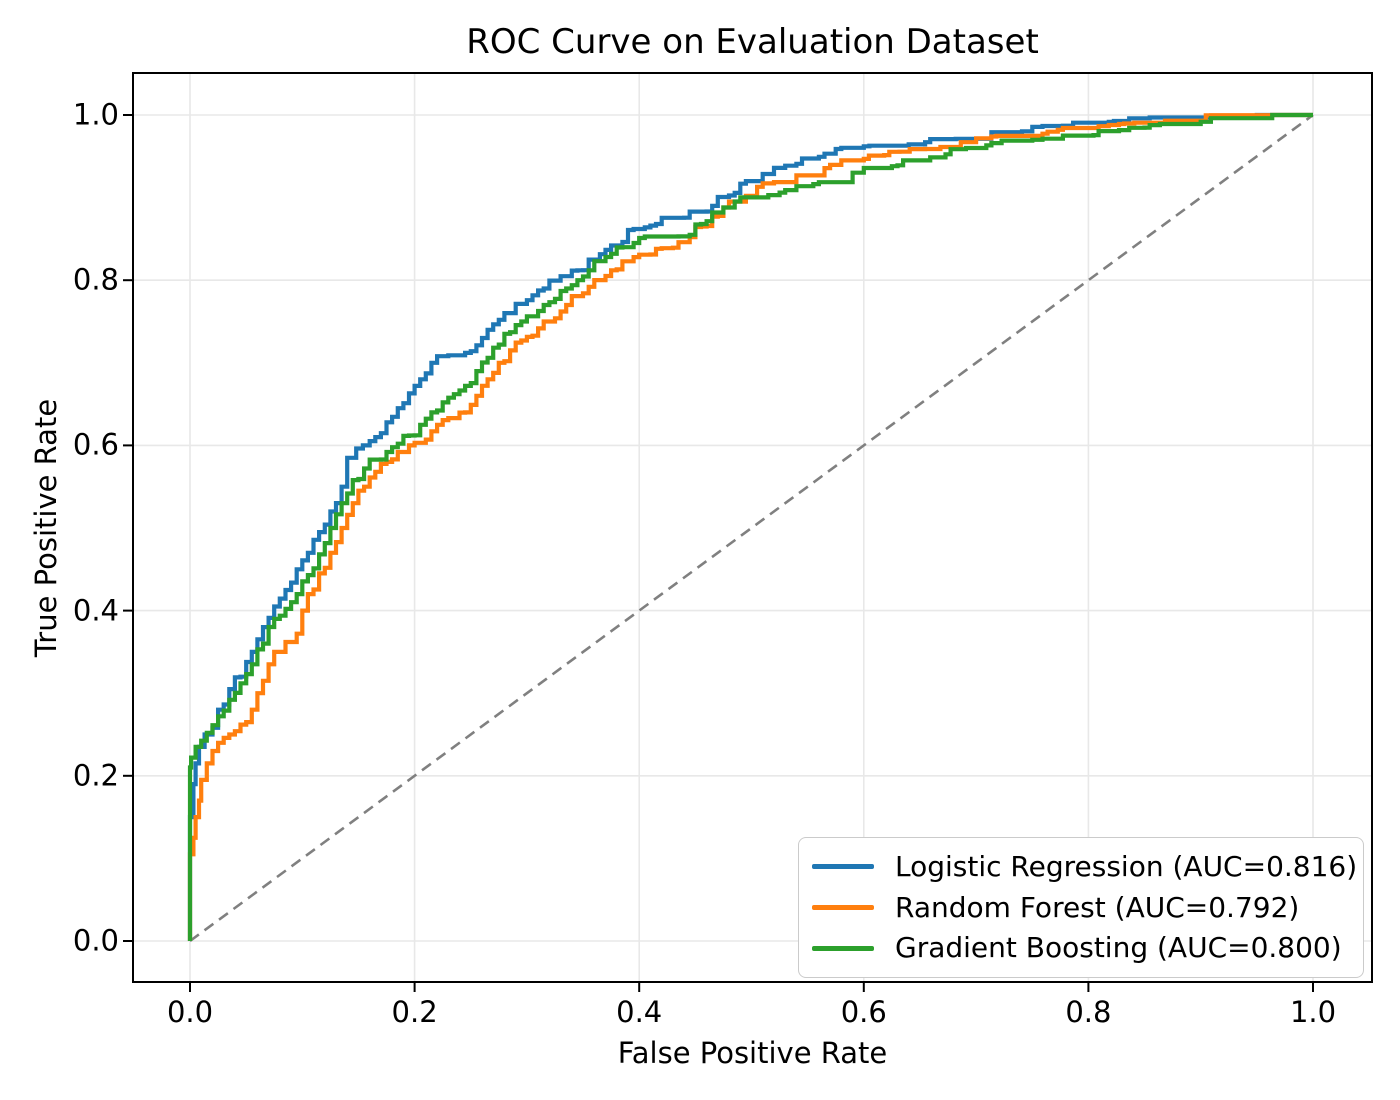 The height and width of the screenshot is (1100, 1400). I want to click on y-tick-label-0: 0.0, so click(95, 940).